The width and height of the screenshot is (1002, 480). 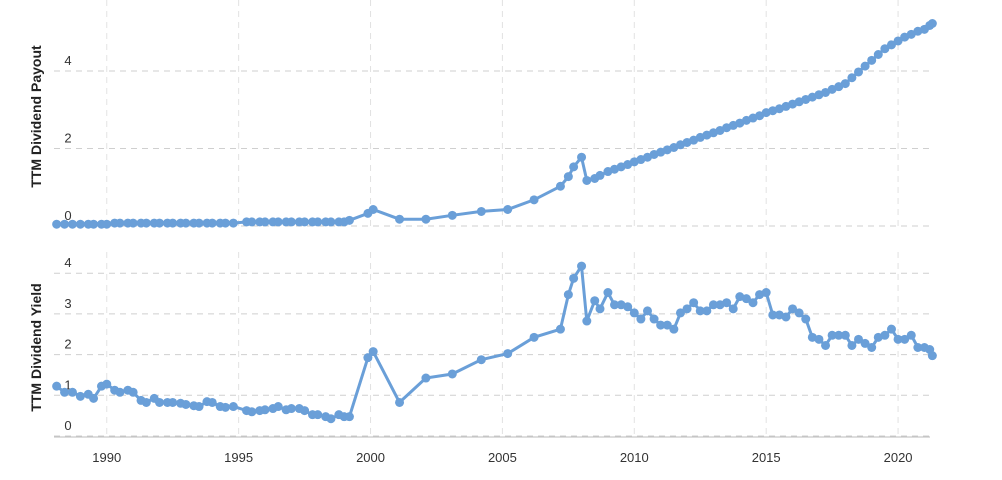 What do you see at coordinates (67, 384) in the screenshot?
I see `y-tick-label: 1` at bounding box center [67, 384].